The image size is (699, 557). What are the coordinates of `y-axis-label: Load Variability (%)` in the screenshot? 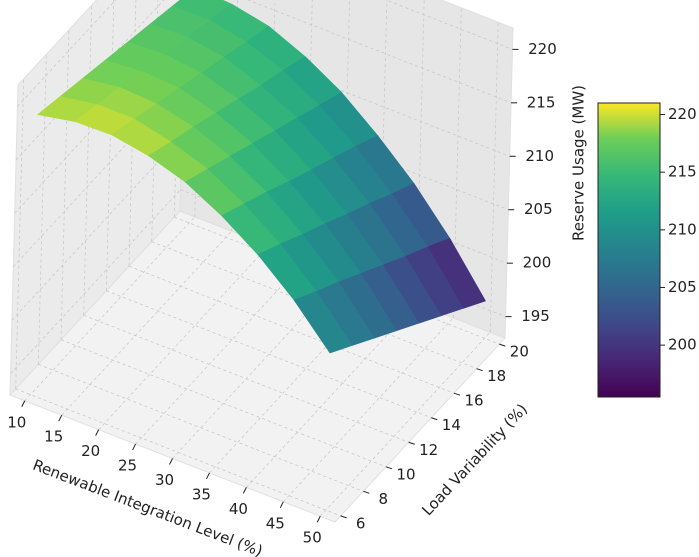 It's located at (474, 459).